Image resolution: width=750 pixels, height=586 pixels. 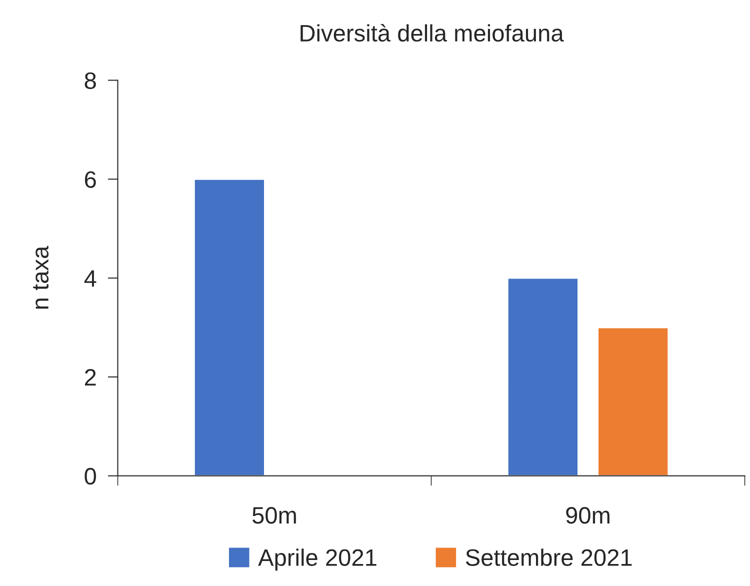 I want to click on legend-label: Settembre 2021, so click(x=549, y=557).